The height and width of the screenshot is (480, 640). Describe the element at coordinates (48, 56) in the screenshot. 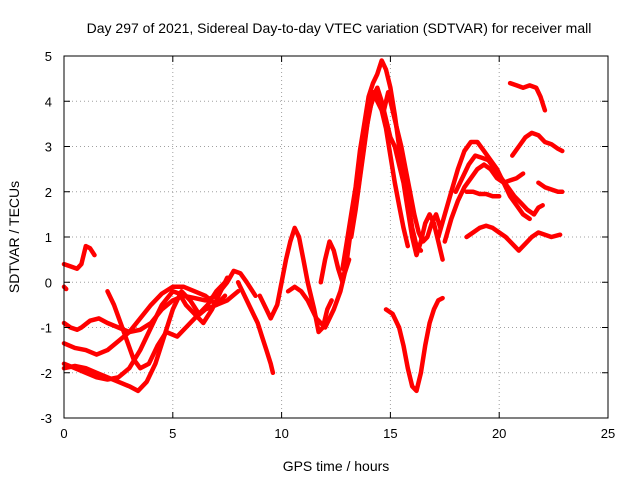

I see `y-tick-label: 5` at that location.